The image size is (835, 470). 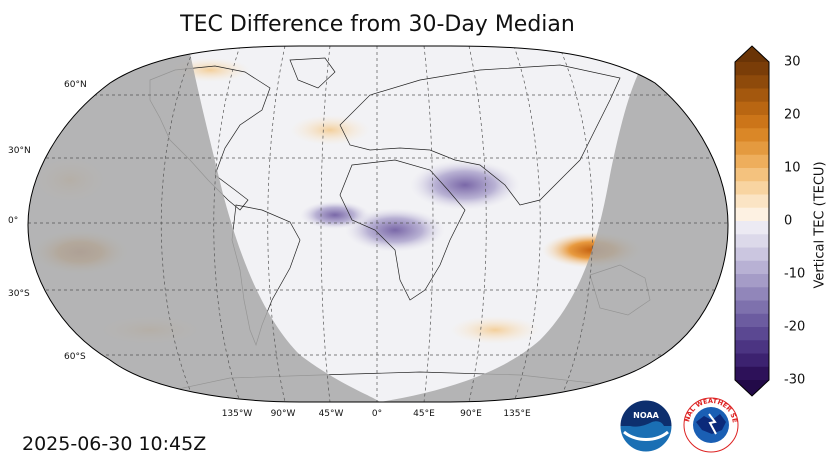 I want to click on negative-anomaly-africa, so click(x=395, y=230).